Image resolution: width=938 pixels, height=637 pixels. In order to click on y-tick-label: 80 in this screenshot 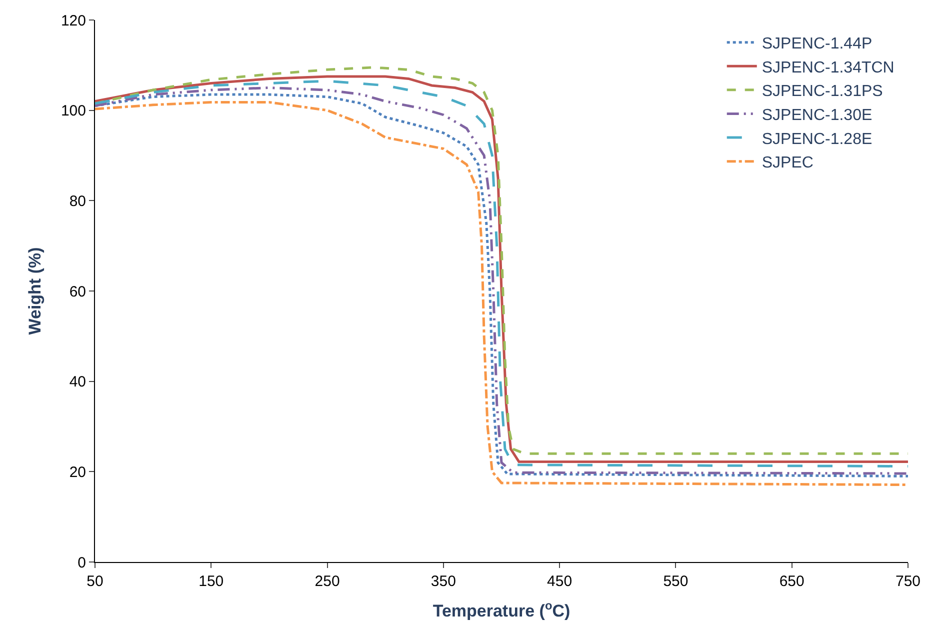, I will do `click(77, 201)`.